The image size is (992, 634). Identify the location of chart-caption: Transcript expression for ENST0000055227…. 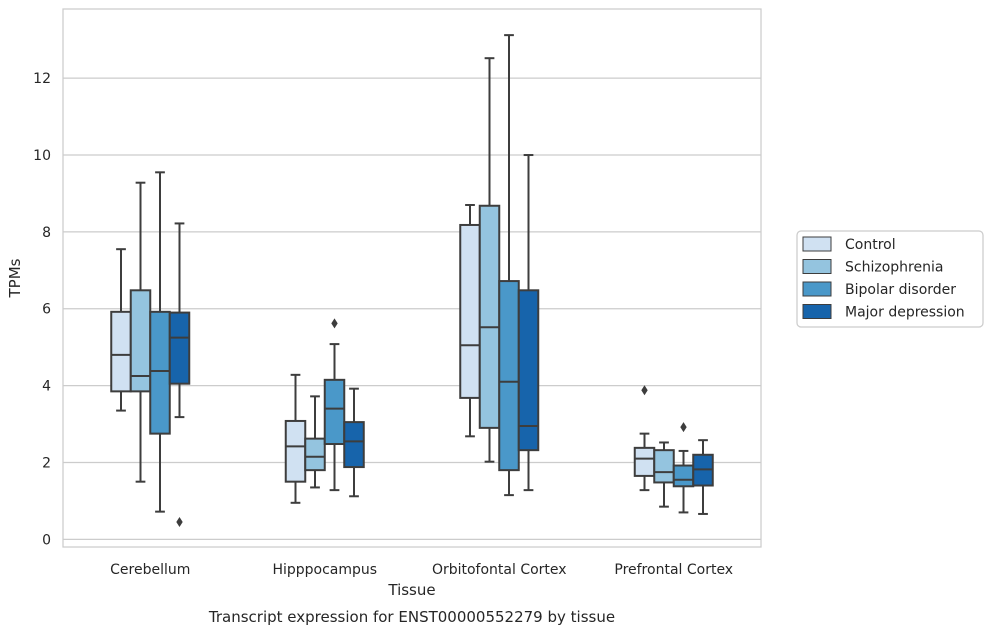
(411, 617).